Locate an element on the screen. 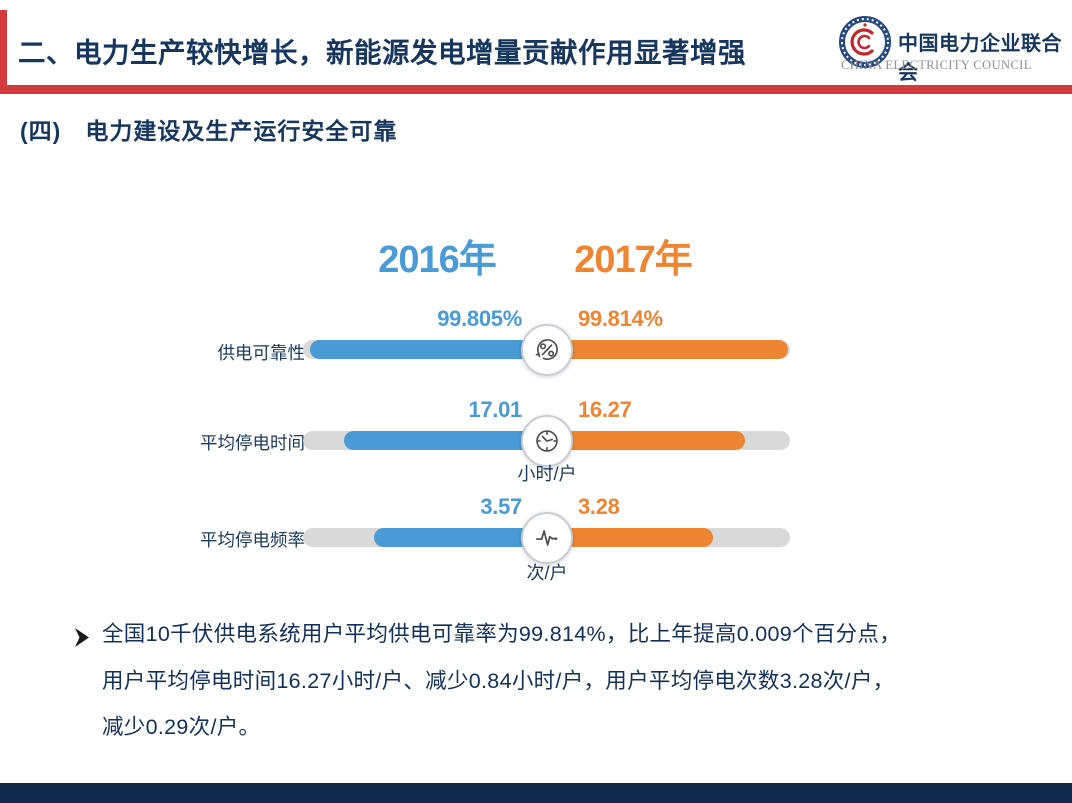 This screenshot has height=803, width=1072. org-name-cn: 中国电力企业联合会 is located at coordinates (980, 58).